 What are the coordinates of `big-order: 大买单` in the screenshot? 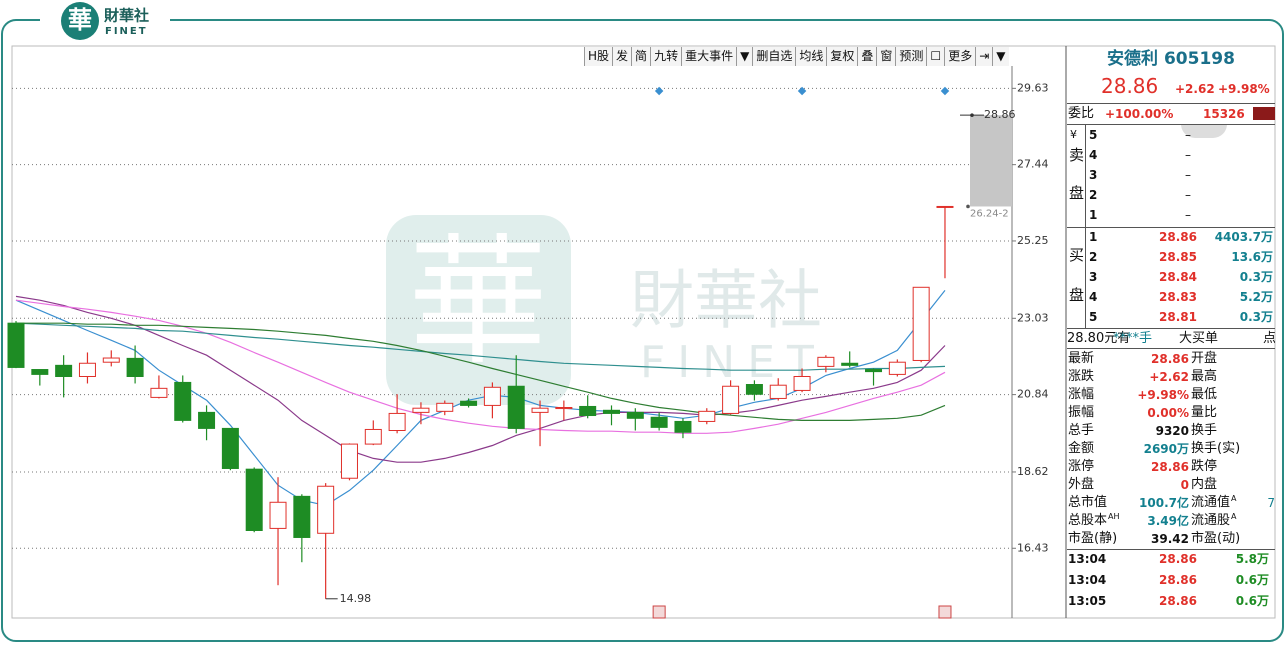 It's located at (1199, 338).